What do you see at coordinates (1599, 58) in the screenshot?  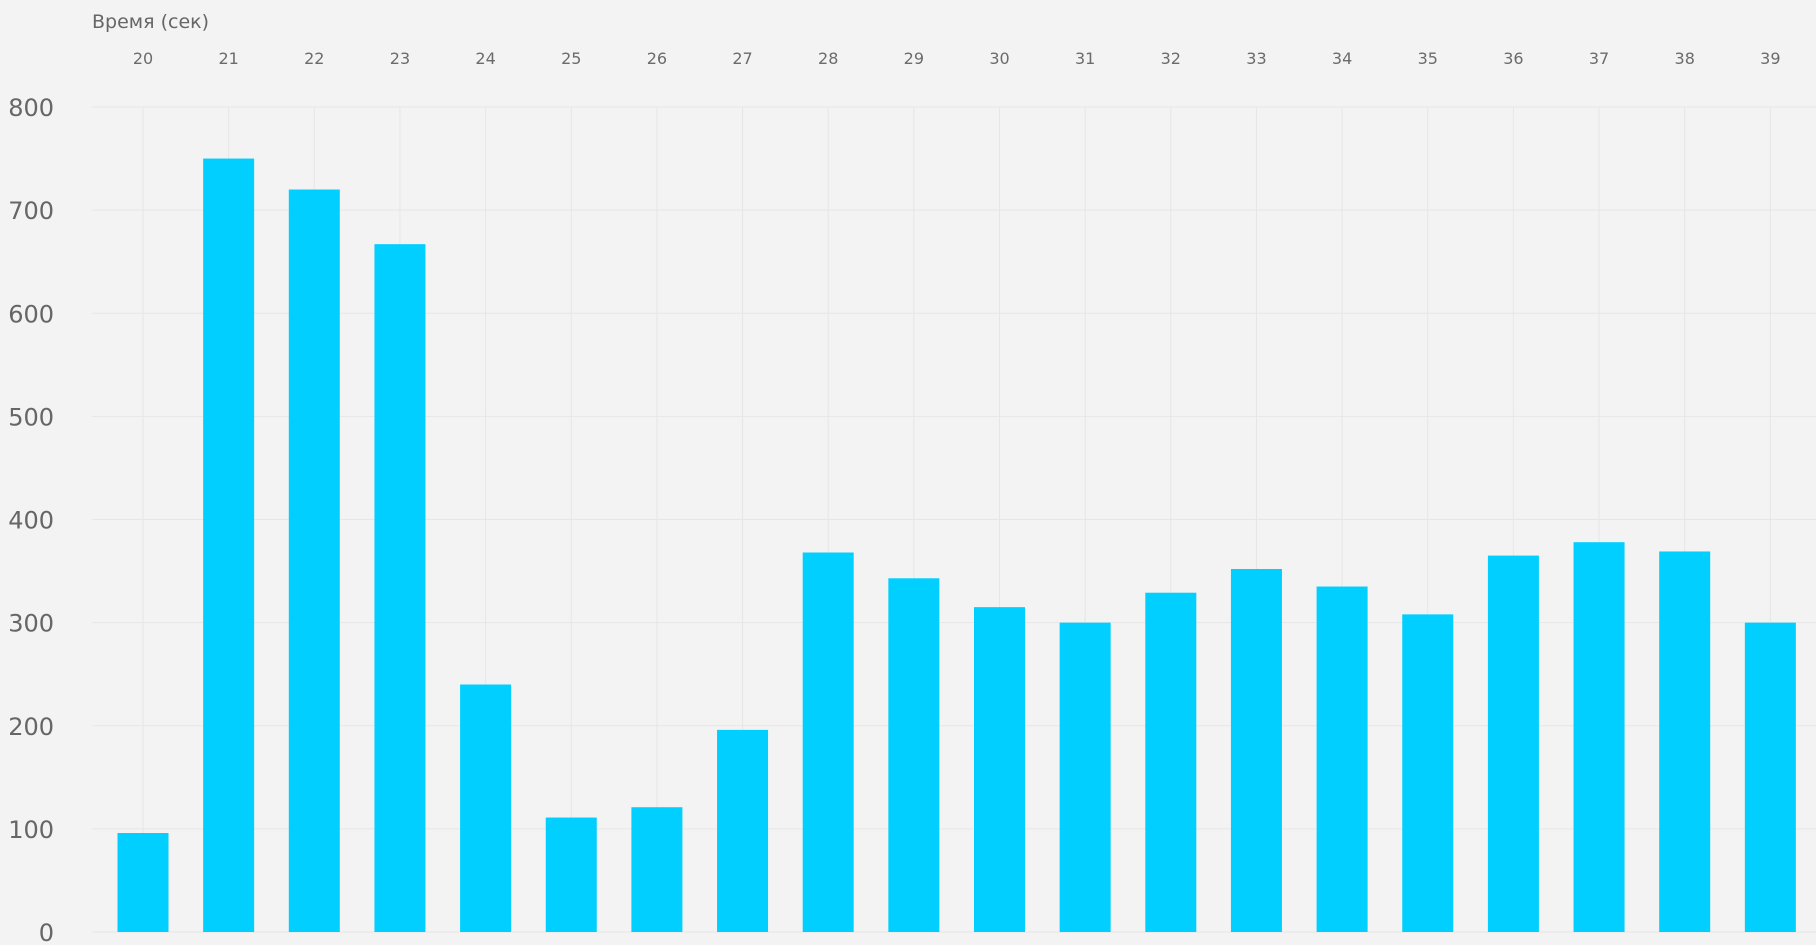 I see `x-tick-label: 37` at bounding box center [1599, 58].